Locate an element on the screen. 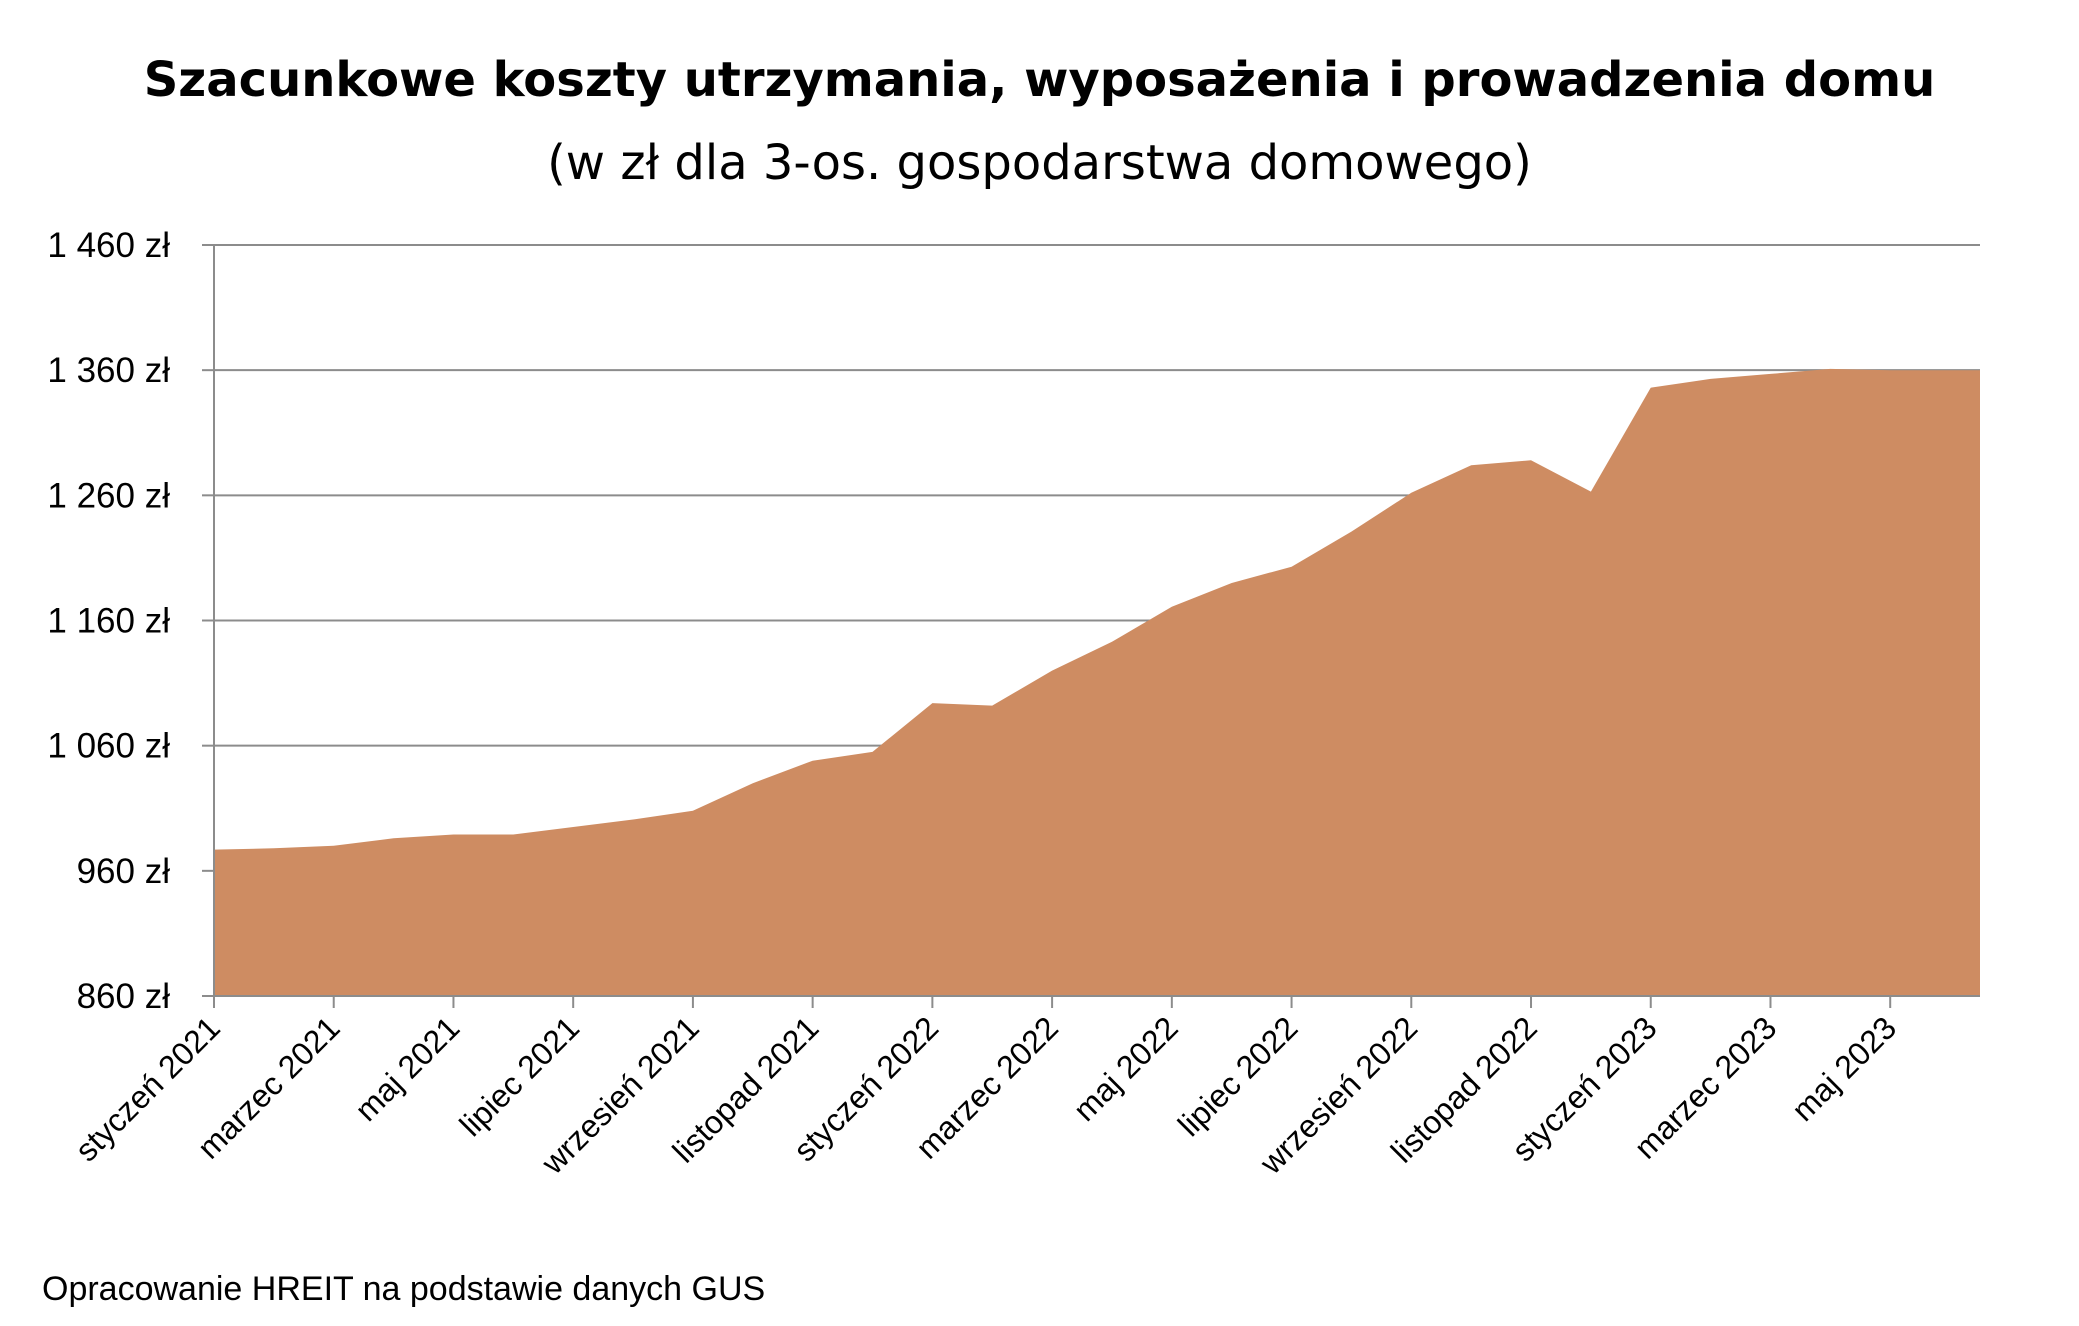 This screenshot has width=2079, height=1326. y-tick-label: 1 460 zł is located at coordinates (108, 245).